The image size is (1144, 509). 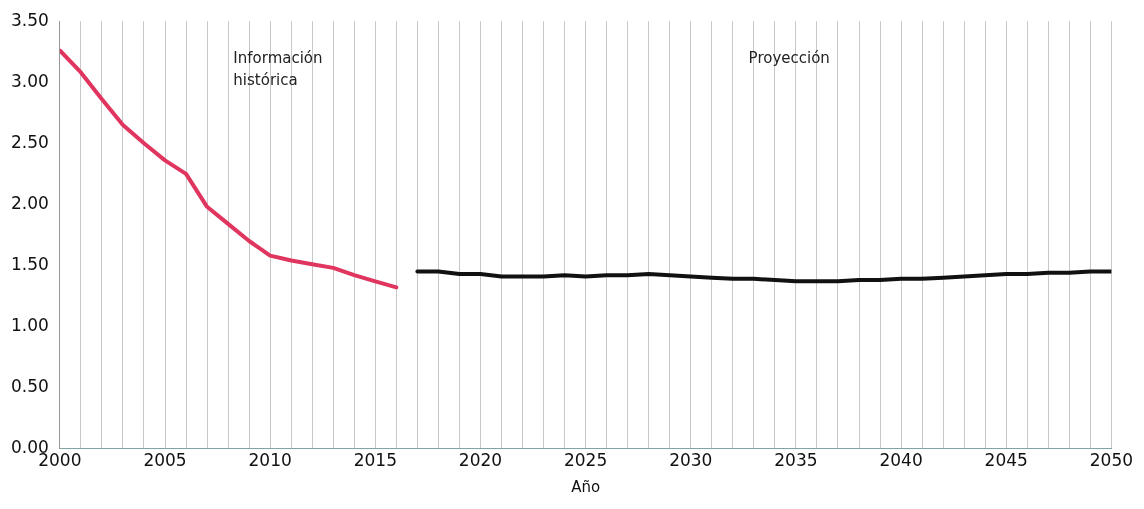 I want to click on x-axis-title: Año, so click(x=586, y=486).